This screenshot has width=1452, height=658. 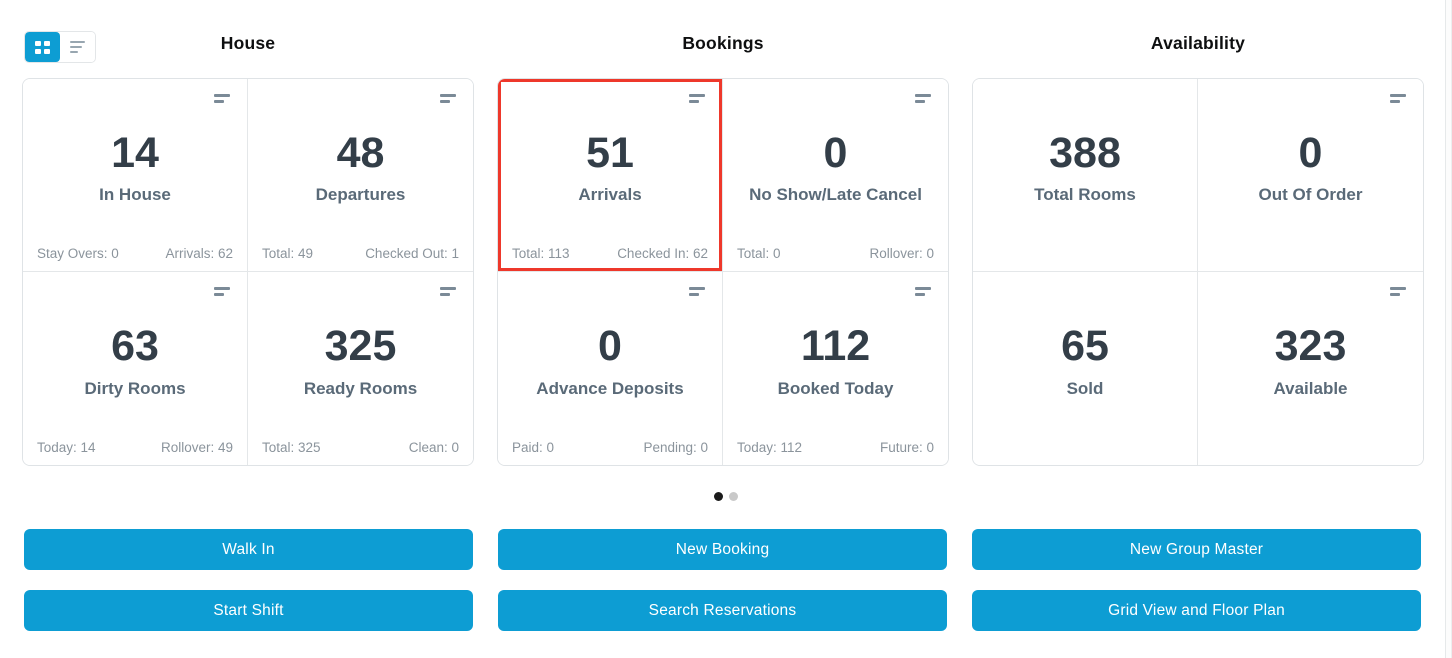 I want to click on section-title-availability: Availability, so click(x=1198, y=43).